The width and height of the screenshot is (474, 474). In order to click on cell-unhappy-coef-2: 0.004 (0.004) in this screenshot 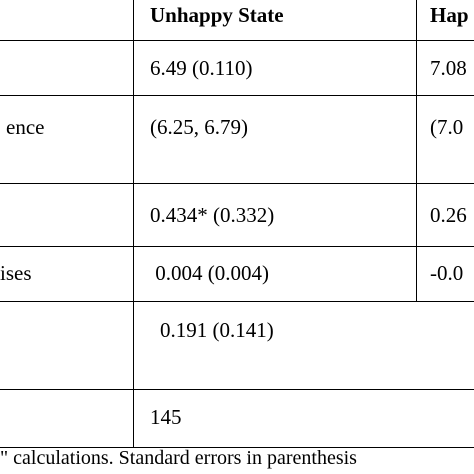, I will do `click(209, 273)`.